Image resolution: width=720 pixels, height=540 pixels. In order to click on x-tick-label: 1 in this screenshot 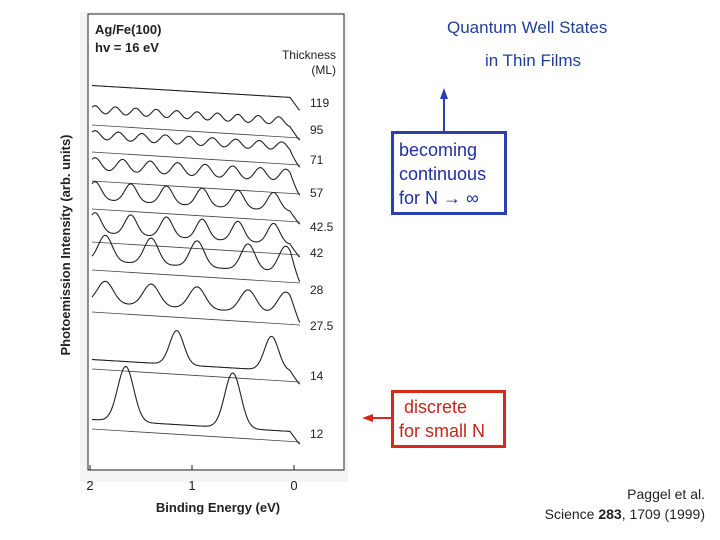, I will do `click(191, 485)`.